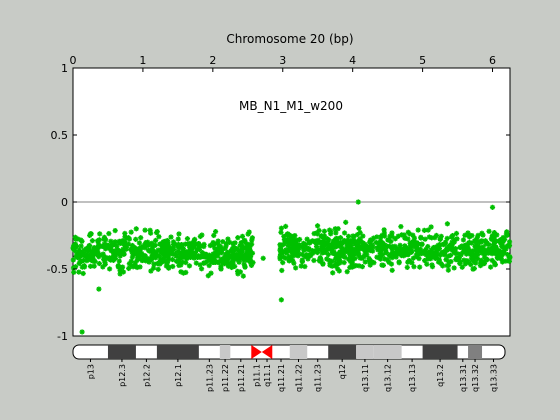 This screenshot has height=420, width=560. Describe the element at coordinates (388, 378) in the screenshot. I see `band-label: q13.12` at that location.